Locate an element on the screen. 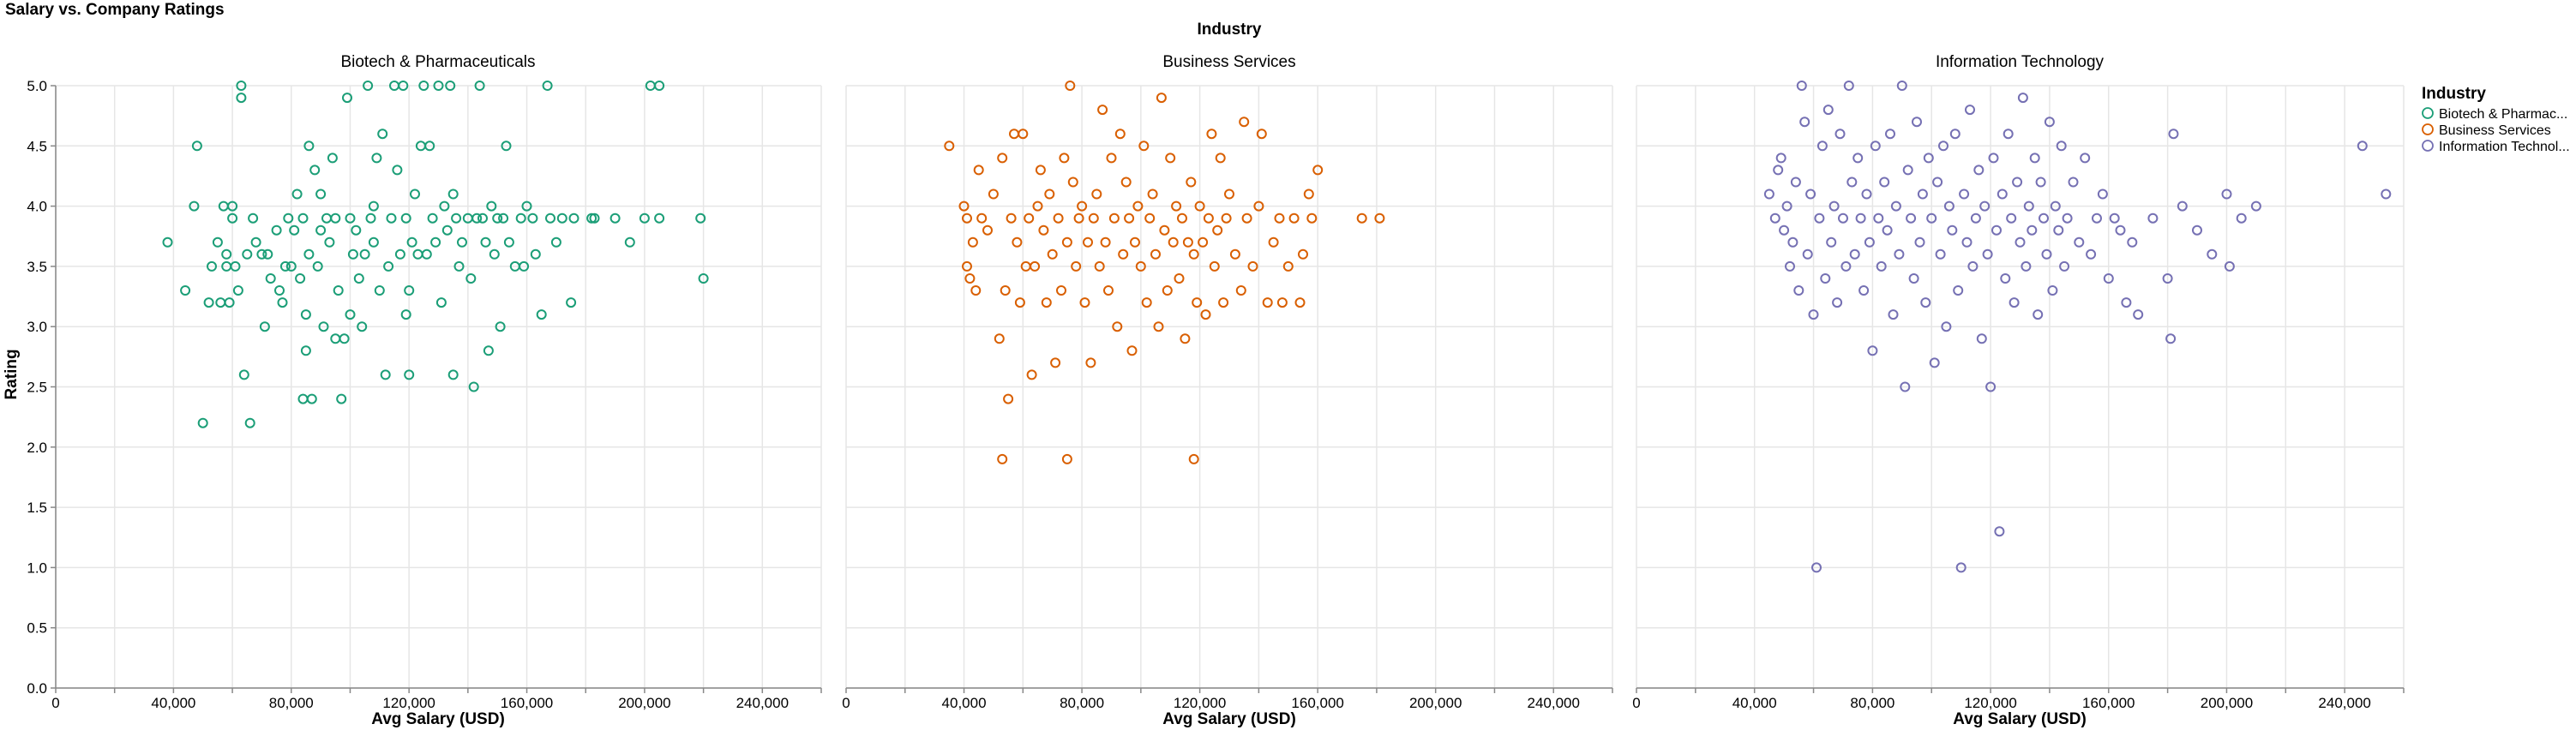  points-business-services is located at coordinates (1164, 272).